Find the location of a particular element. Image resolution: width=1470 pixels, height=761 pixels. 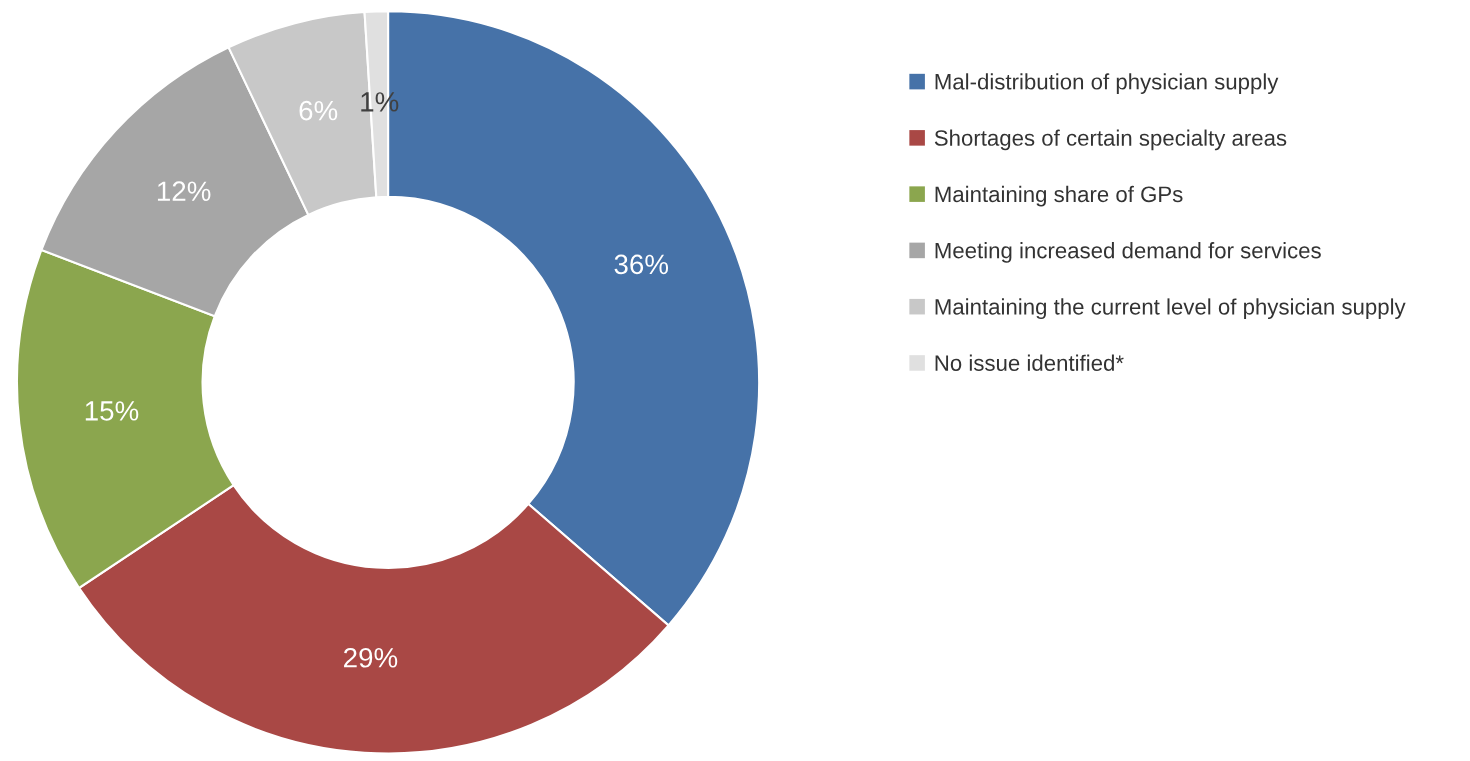

data-label: 12% is located at coordinates (184, 191).